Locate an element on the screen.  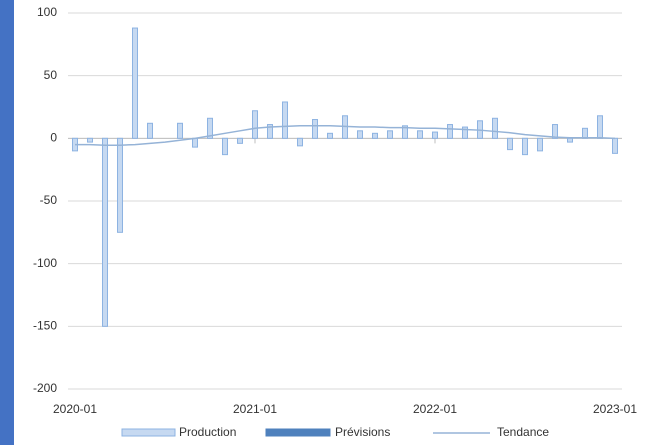
y-tick-label: -100 is located at coordinates (45, 263).